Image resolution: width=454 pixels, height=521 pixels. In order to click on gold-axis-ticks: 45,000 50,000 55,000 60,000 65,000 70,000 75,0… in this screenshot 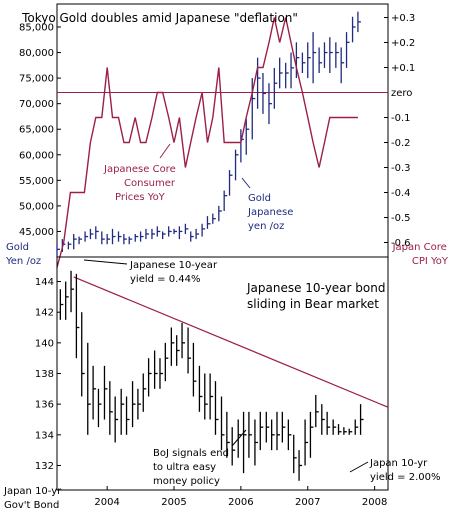, I will do `click(40, 130)`.